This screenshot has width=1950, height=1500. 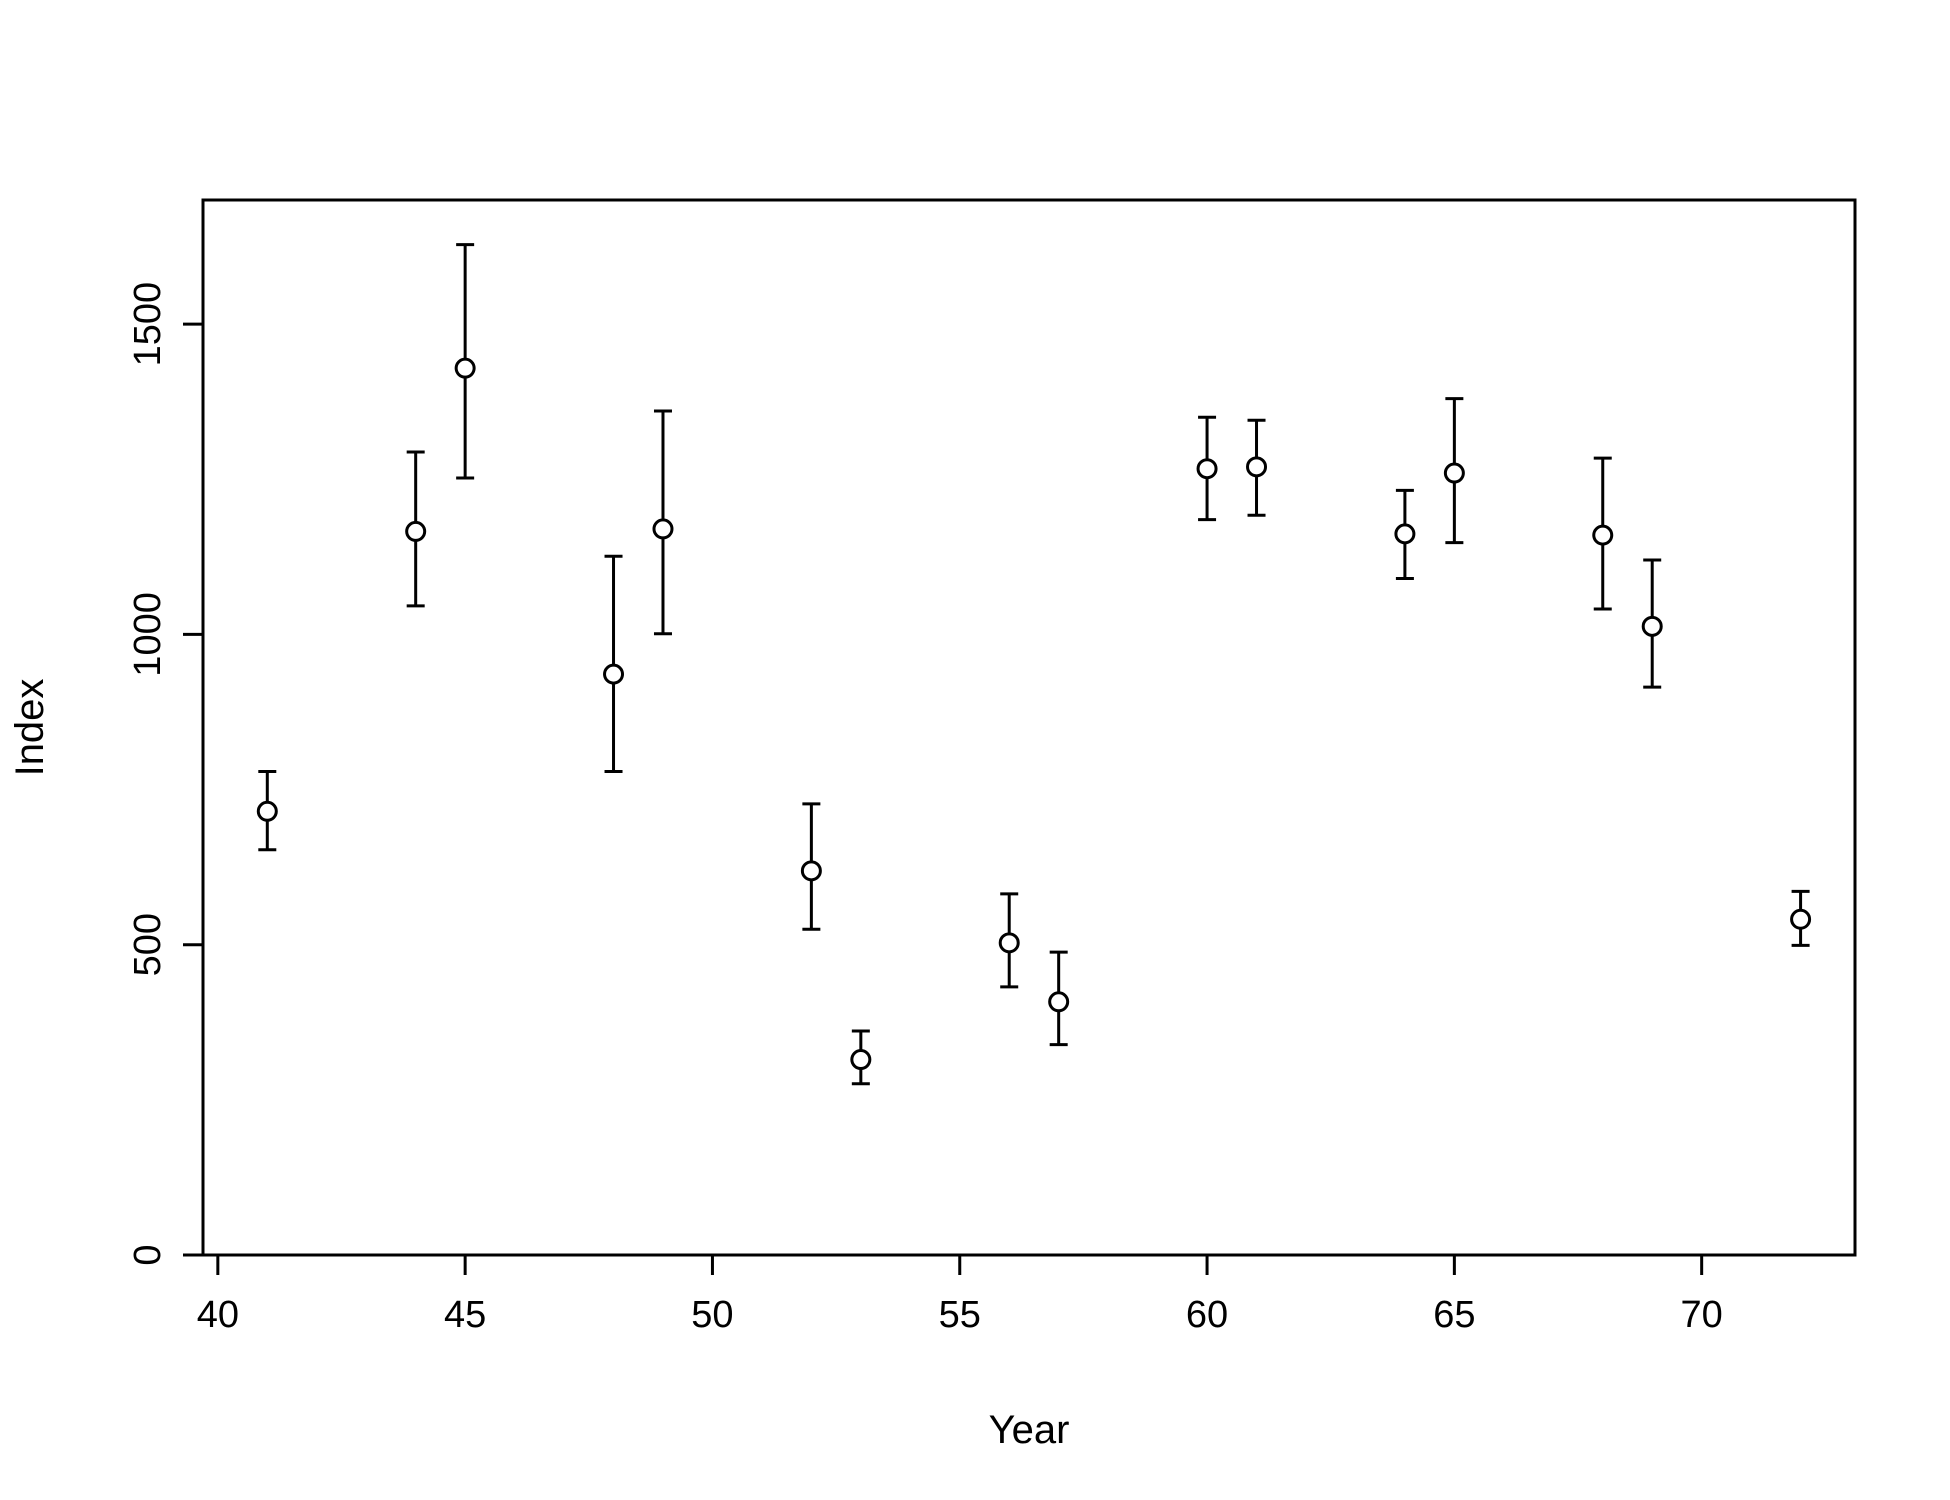 What do you see at coordinates (148, 1254) in the screenshot?
I see `y-tick-label: 0` at bounding box center [148, 1254].